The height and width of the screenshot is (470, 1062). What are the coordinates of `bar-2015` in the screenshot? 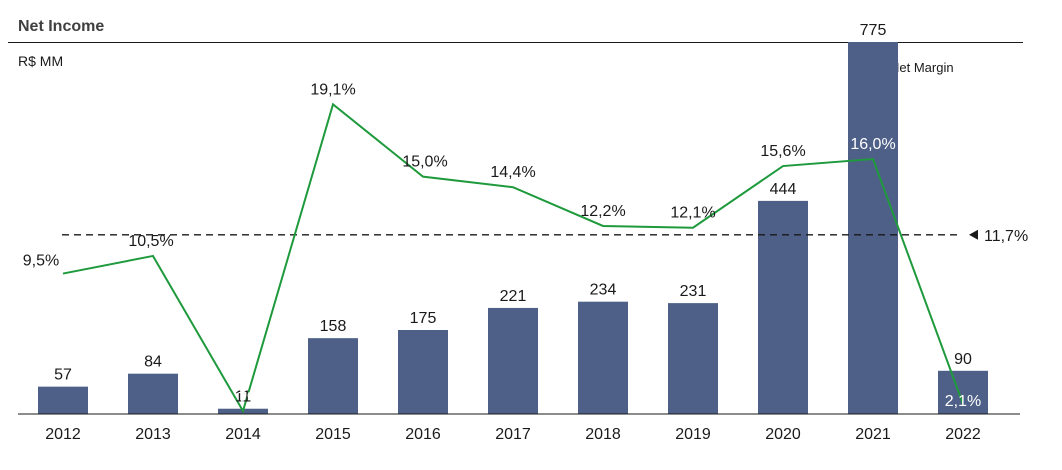 It's located at (333, 376).